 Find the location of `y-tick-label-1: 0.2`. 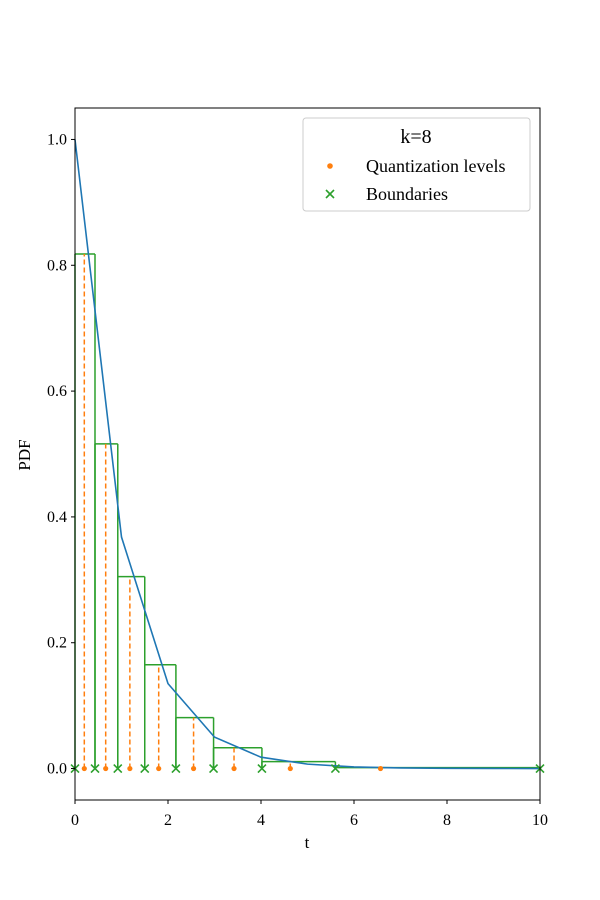

y-tick-label-1: 0.2 is located at coordinates (57, 643).